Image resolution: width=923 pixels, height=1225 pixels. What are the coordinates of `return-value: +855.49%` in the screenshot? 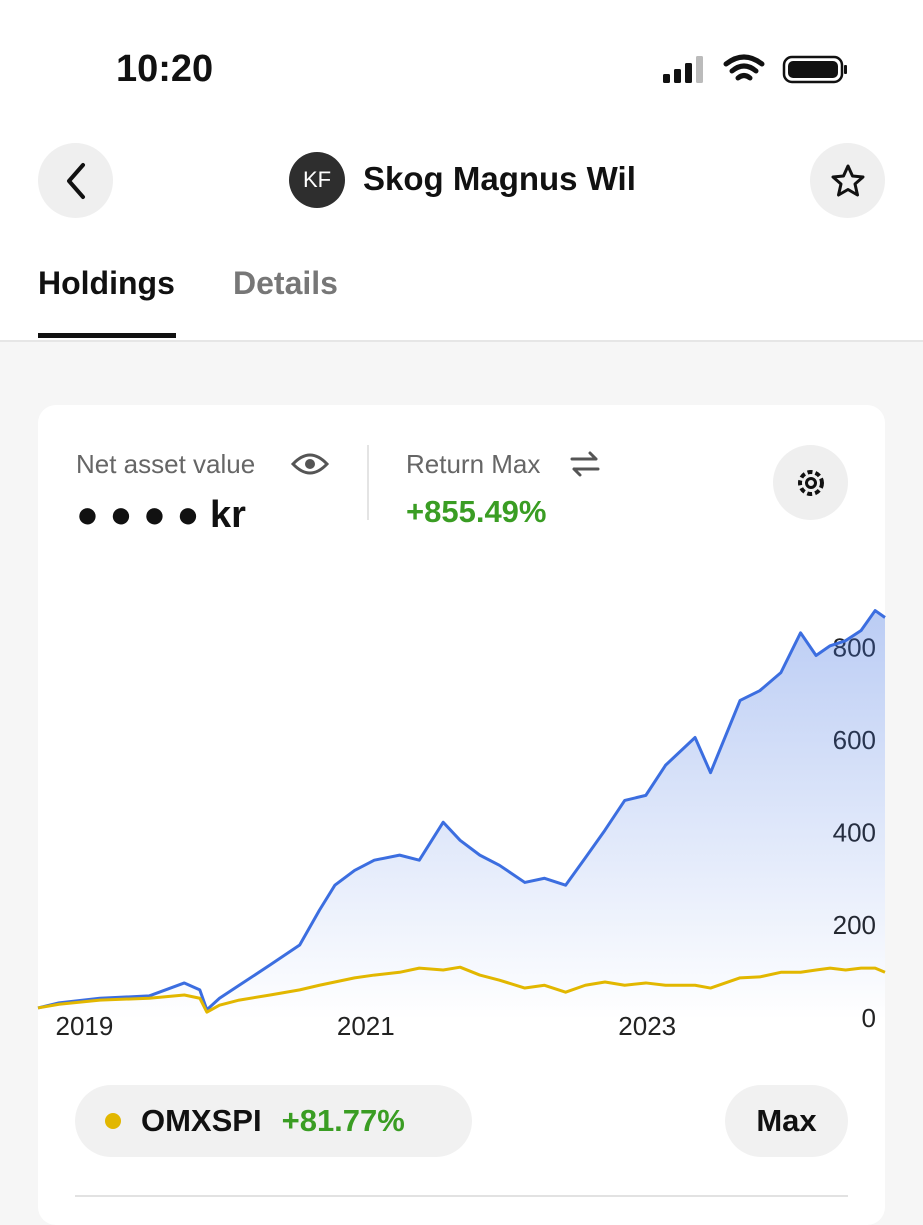 It's located at (476, 511).